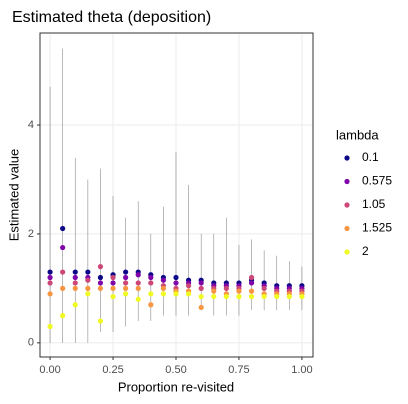 This screenshot has width=408, height=404. I want to click on legend-label: 0.1, so click(370, 157).